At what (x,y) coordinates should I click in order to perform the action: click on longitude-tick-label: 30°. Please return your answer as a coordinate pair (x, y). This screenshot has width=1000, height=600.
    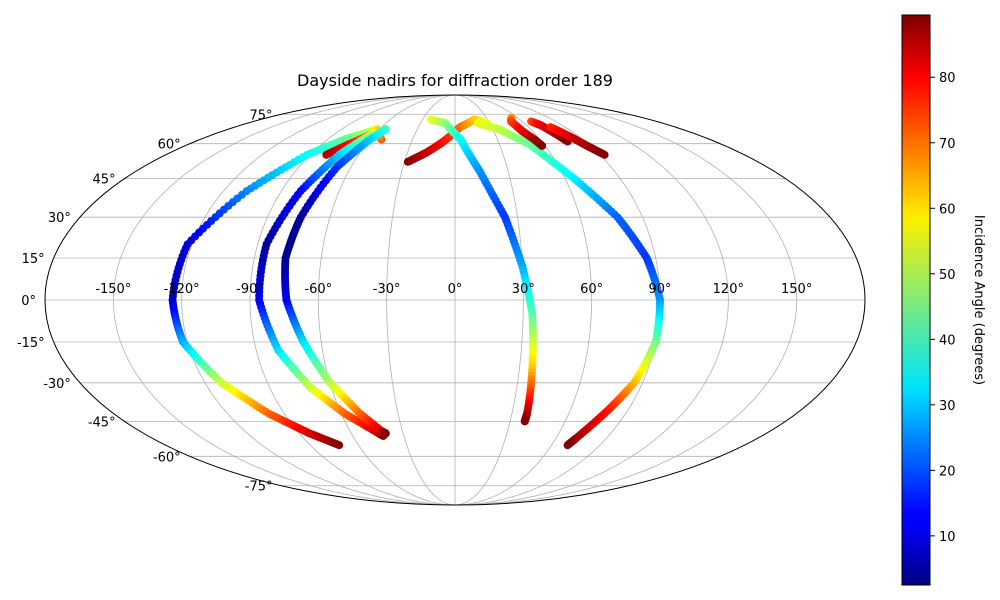
    Looking at the image, I should click on (523, 289).